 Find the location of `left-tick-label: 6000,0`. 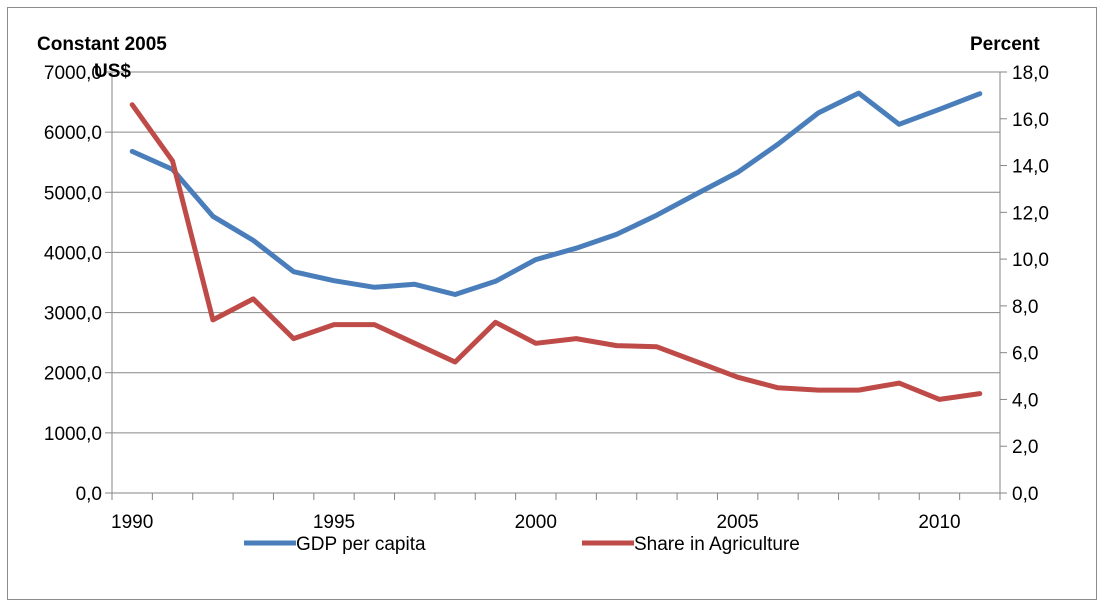

left-tick-label: 6000,0 is located at coordinates (73, 133).